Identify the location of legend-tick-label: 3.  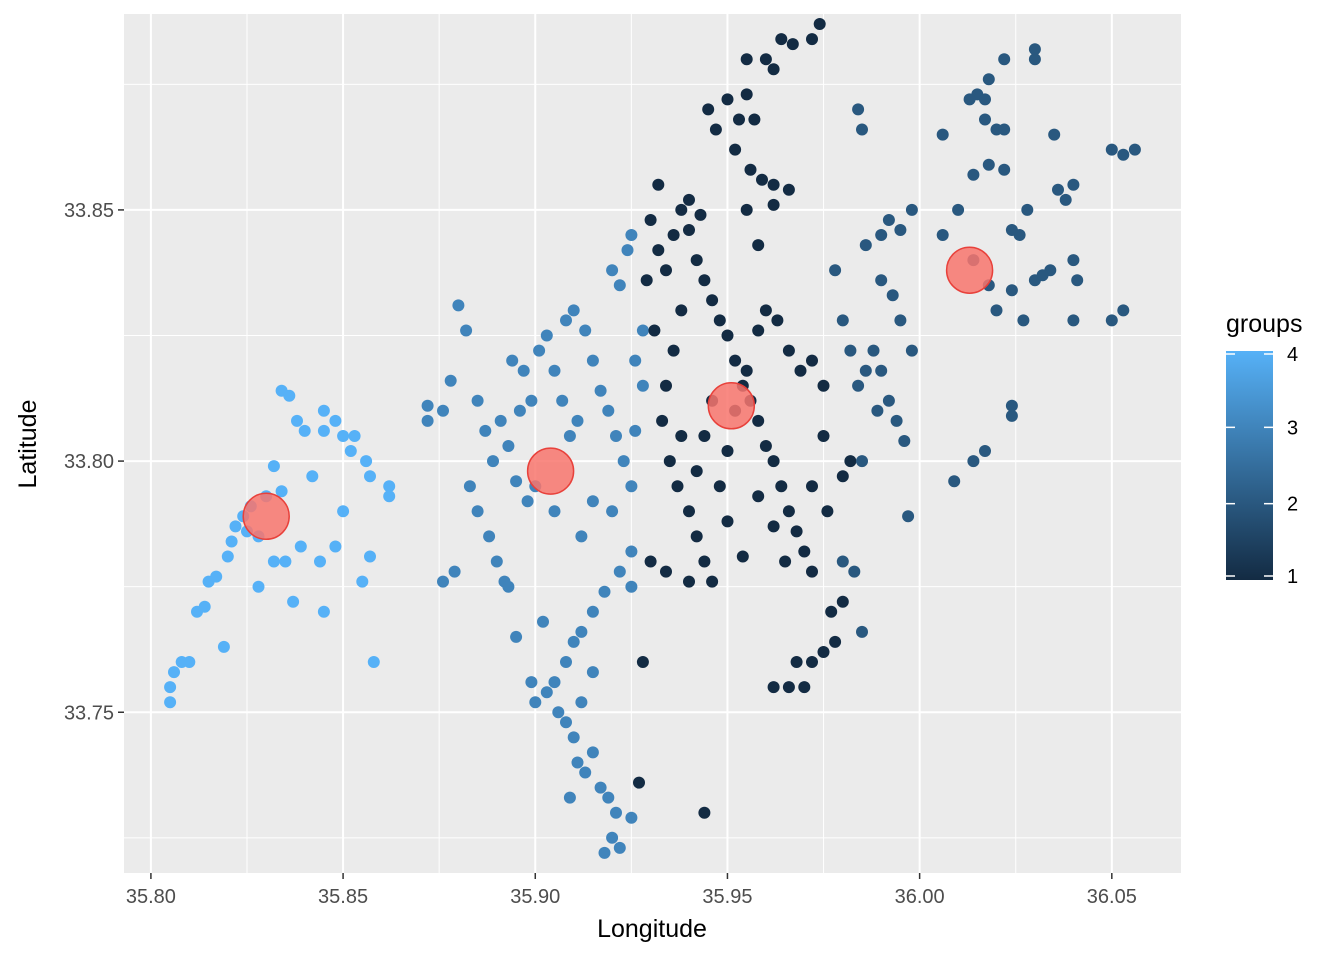
(1292, 428).